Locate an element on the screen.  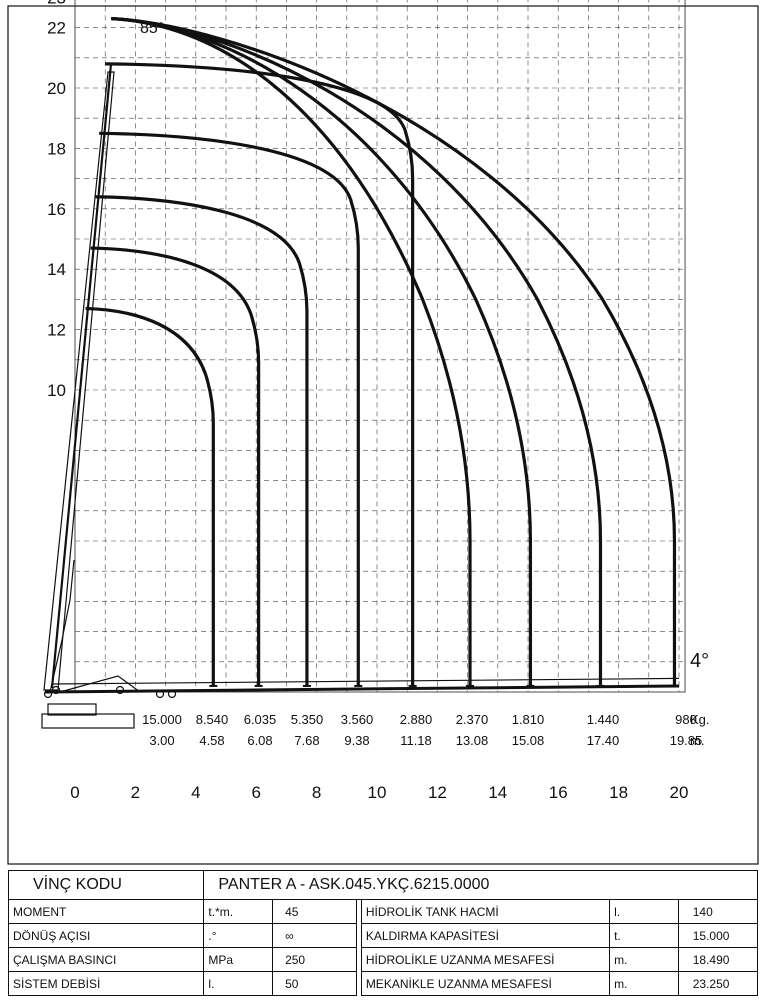
y-tick-label: 22 is located at coordinates (56, 28).